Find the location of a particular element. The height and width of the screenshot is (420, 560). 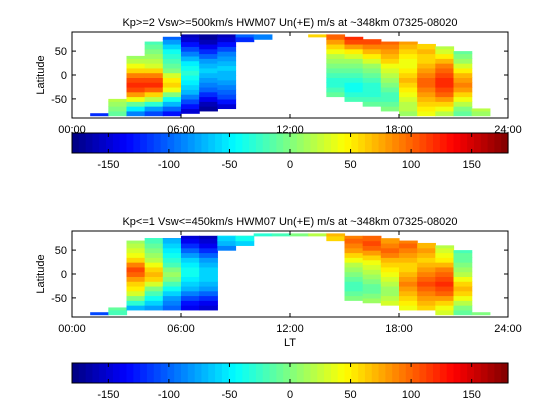

colorbar-tick-label: 0 is located at coordinates (290, 395).